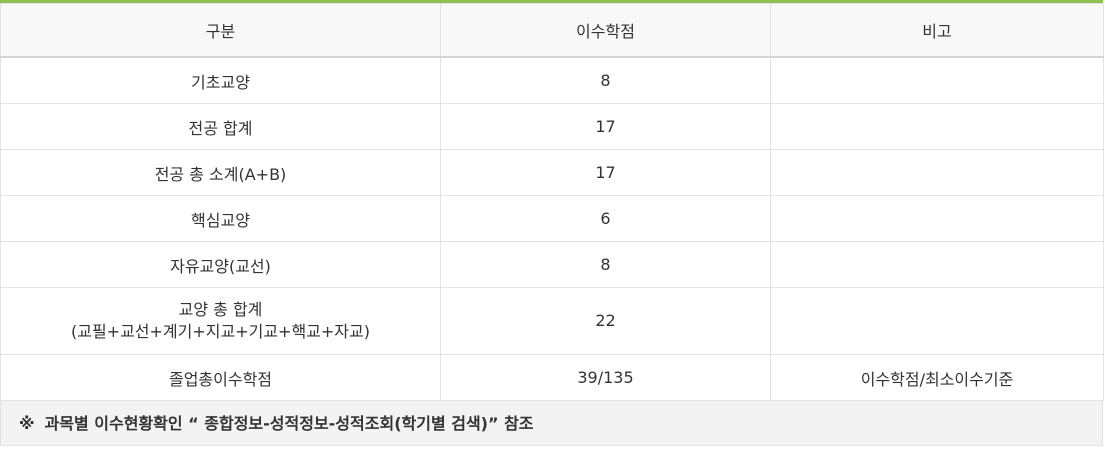 This screenshot has width=1105, height=451. I want to click on table-row: 전공 합계 17, so click(552, 126).